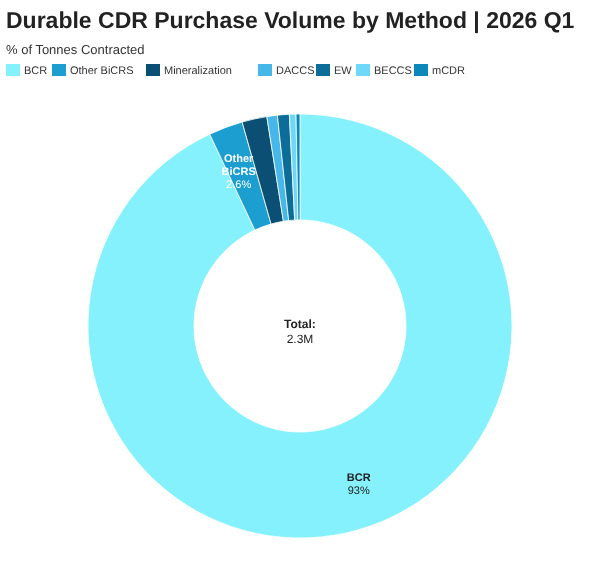 This screenshot has height=584, width=600. What do you see at coordinates (291, 22) in the screenshot?
I see `chart-title: Durable CDR Purchase Volume by Method | 2026 Q1` at bounding box center [291, 22].